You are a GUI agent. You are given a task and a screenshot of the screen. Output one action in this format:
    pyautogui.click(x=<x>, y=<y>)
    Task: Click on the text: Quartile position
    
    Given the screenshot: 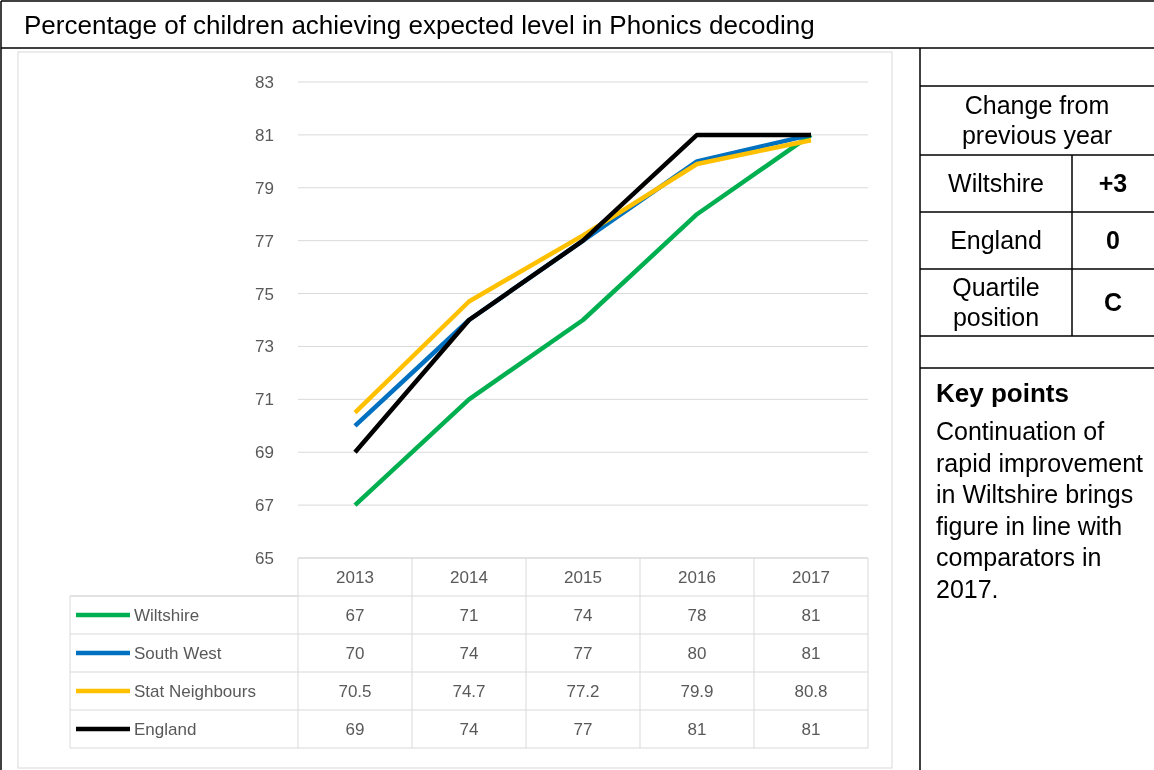 What is the action you would take?
    pyautogui.click(x=996, y=302)
    